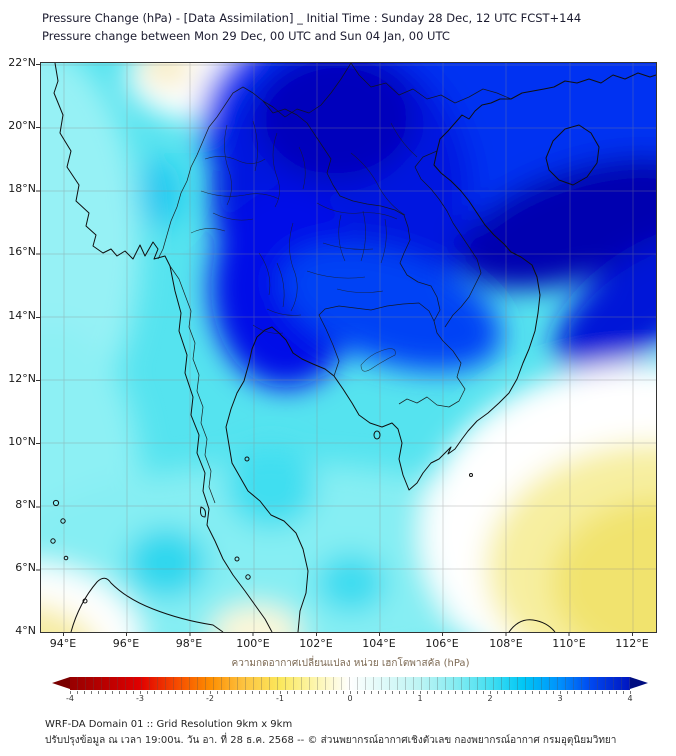 The image size is (676, 756). What do you see at coordinates (630, 698) in the screenshot?
I see `colorbar-tick-4: 4` at bounding box center [630, 698].